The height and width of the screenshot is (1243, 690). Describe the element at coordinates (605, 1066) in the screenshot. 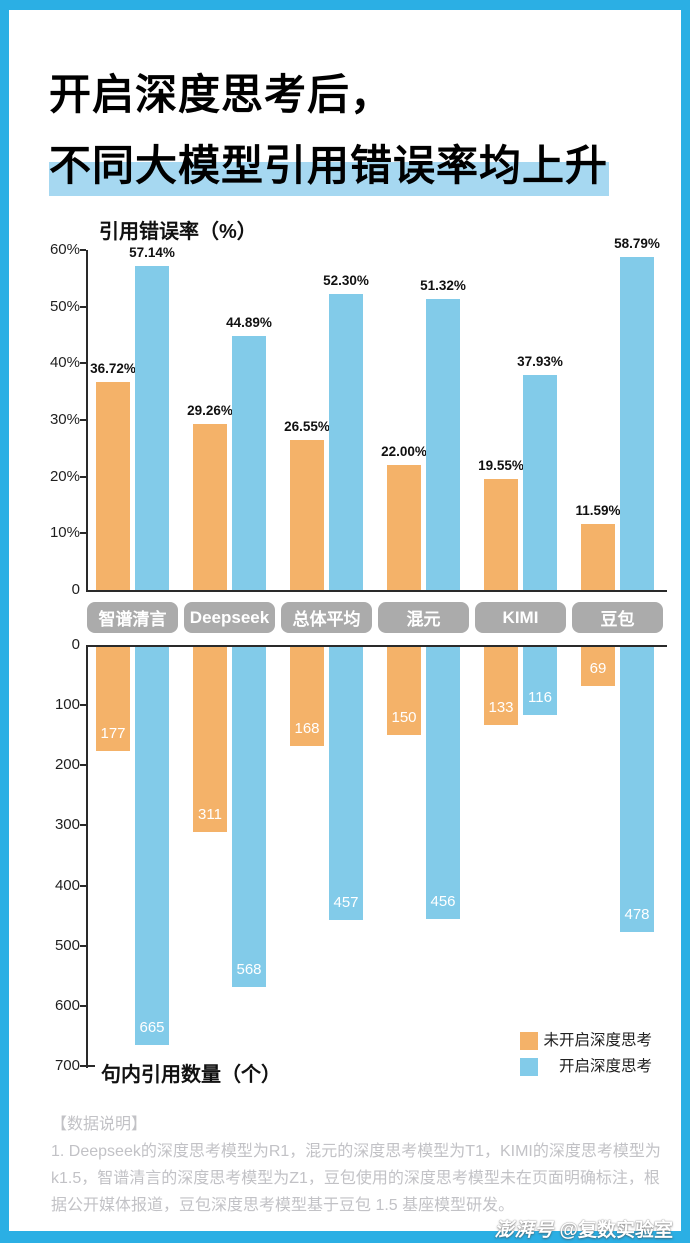

I see `legend-label-thinking: 开启深度思考` at that location.